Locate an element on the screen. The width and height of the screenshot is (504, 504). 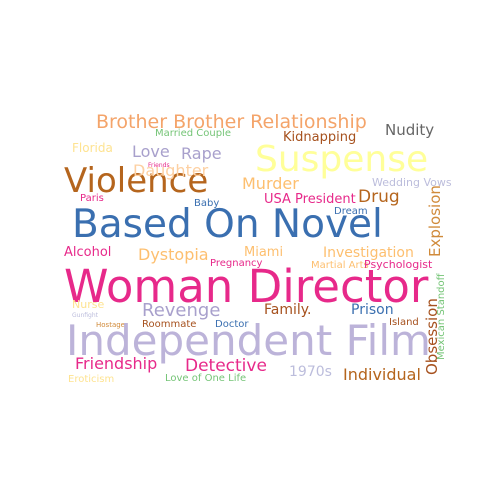
word-explosion: Explosion is located at coordinates (435, 221).